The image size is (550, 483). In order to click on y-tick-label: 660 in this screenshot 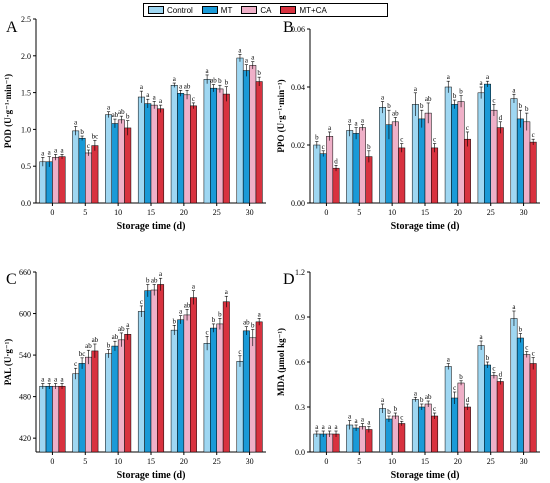, I will do `click(25, 272)`.